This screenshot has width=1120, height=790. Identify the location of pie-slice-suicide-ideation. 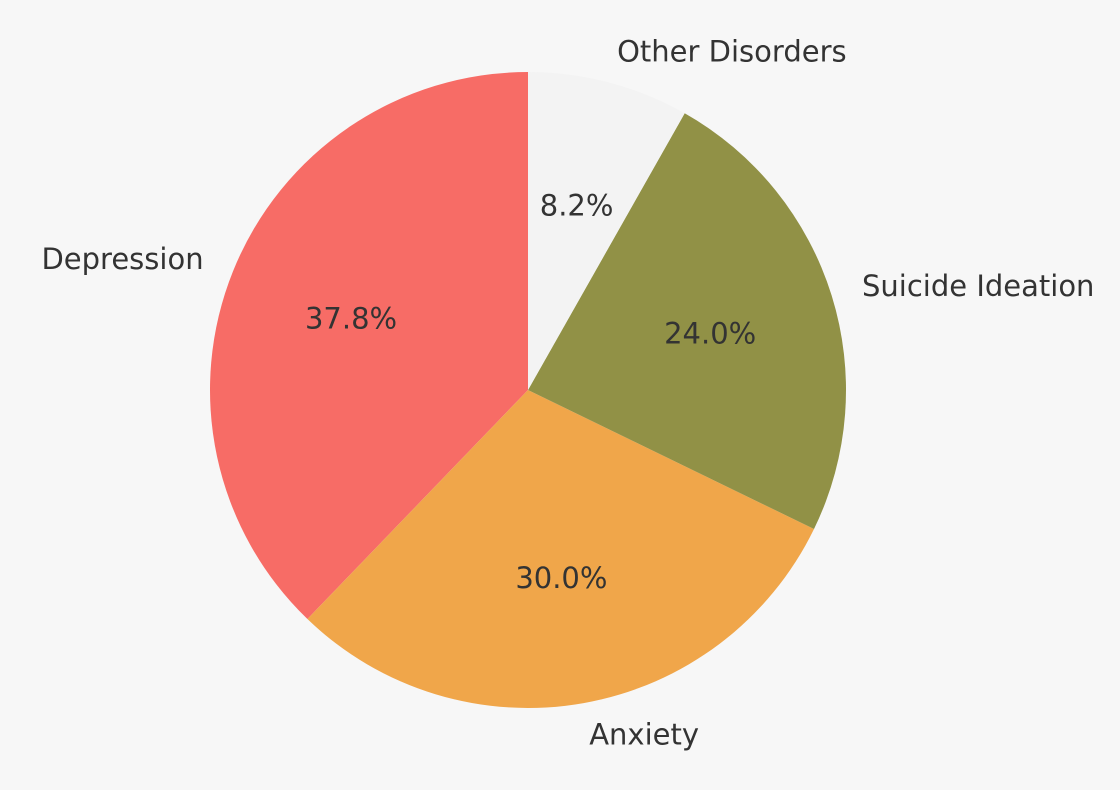
(687, 321).